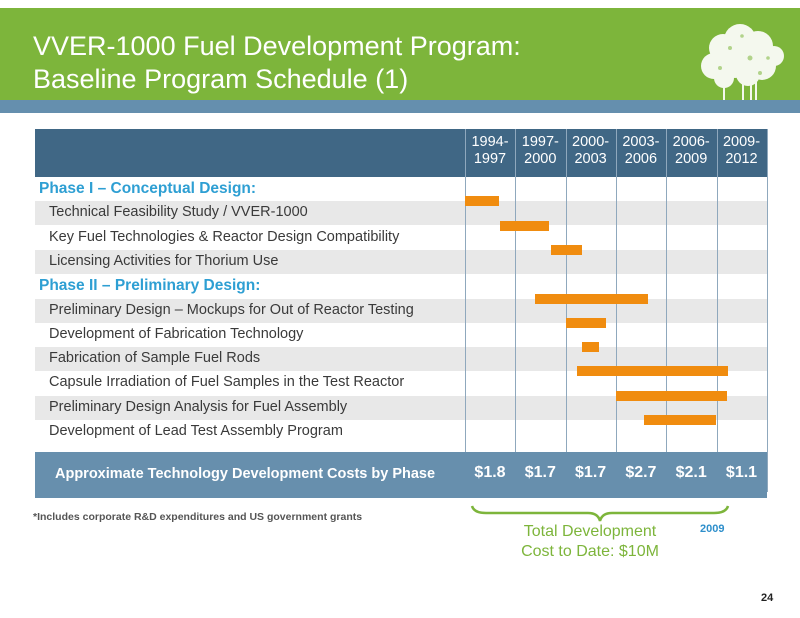 This screenshot has height=618, width=800. I want to click on task-row: Technical Feasibility Study / VVER-1000, so click(401, 213).